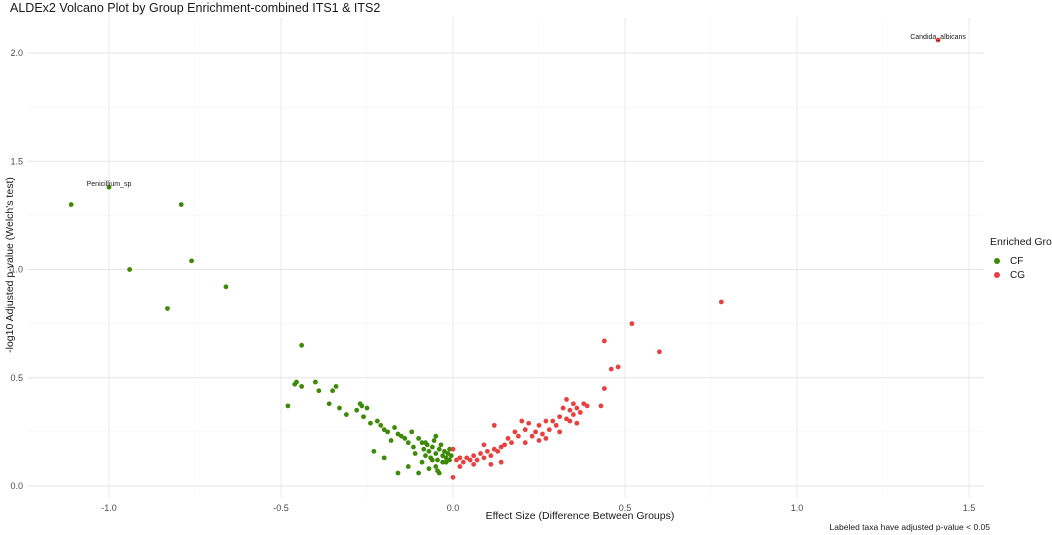  I want to click on x-tick-label: 0.5, so click(625, 508).